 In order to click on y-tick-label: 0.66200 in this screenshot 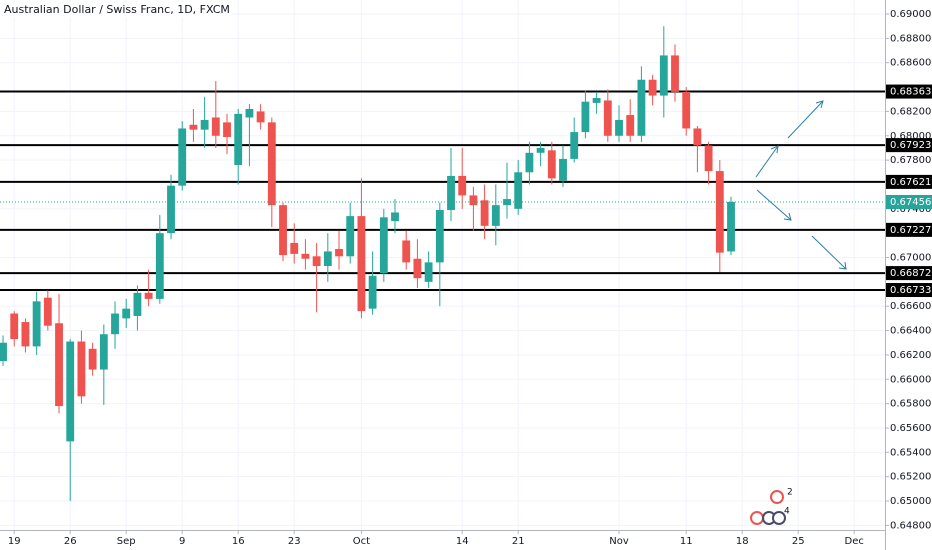, I will do `click(910, 355)`.